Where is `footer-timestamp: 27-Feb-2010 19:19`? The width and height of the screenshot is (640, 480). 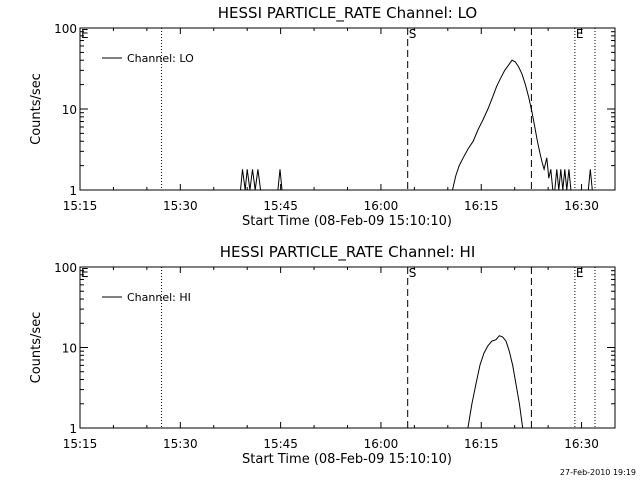 footer-timestamp: 27-Feb-2010 19:19 is located at coordinates (598, 472).